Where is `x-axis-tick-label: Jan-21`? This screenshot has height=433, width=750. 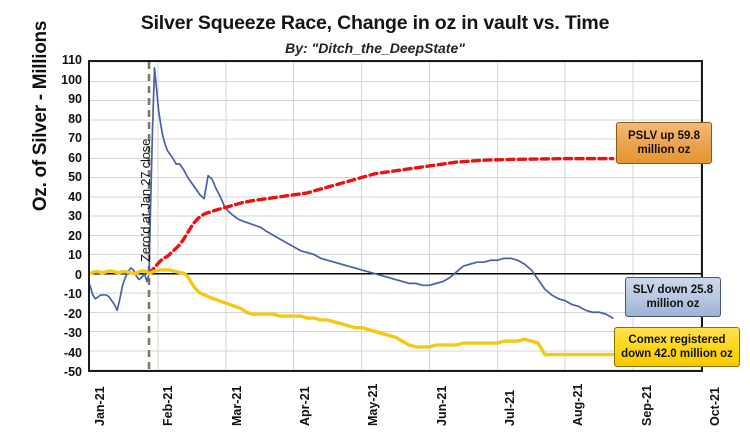 x-axis-tick-label: Jan-21 is located at coordinates (100, 406).